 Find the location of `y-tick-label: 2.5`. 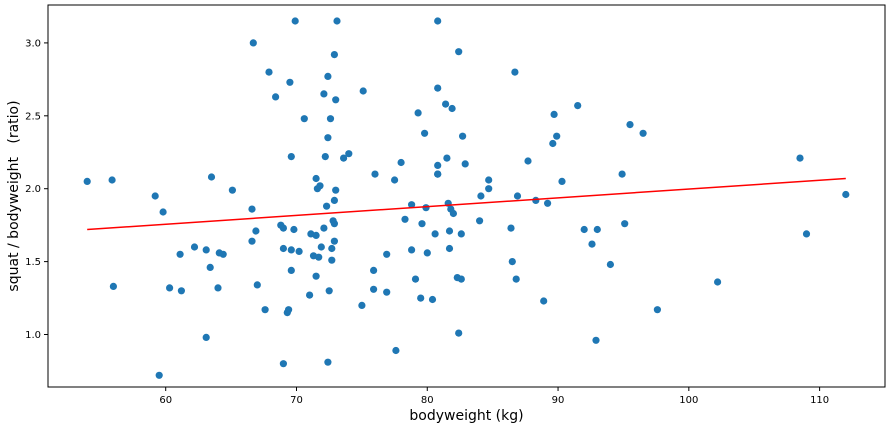

y-tick-label: 2.5 is located at coordinates (33, 116).